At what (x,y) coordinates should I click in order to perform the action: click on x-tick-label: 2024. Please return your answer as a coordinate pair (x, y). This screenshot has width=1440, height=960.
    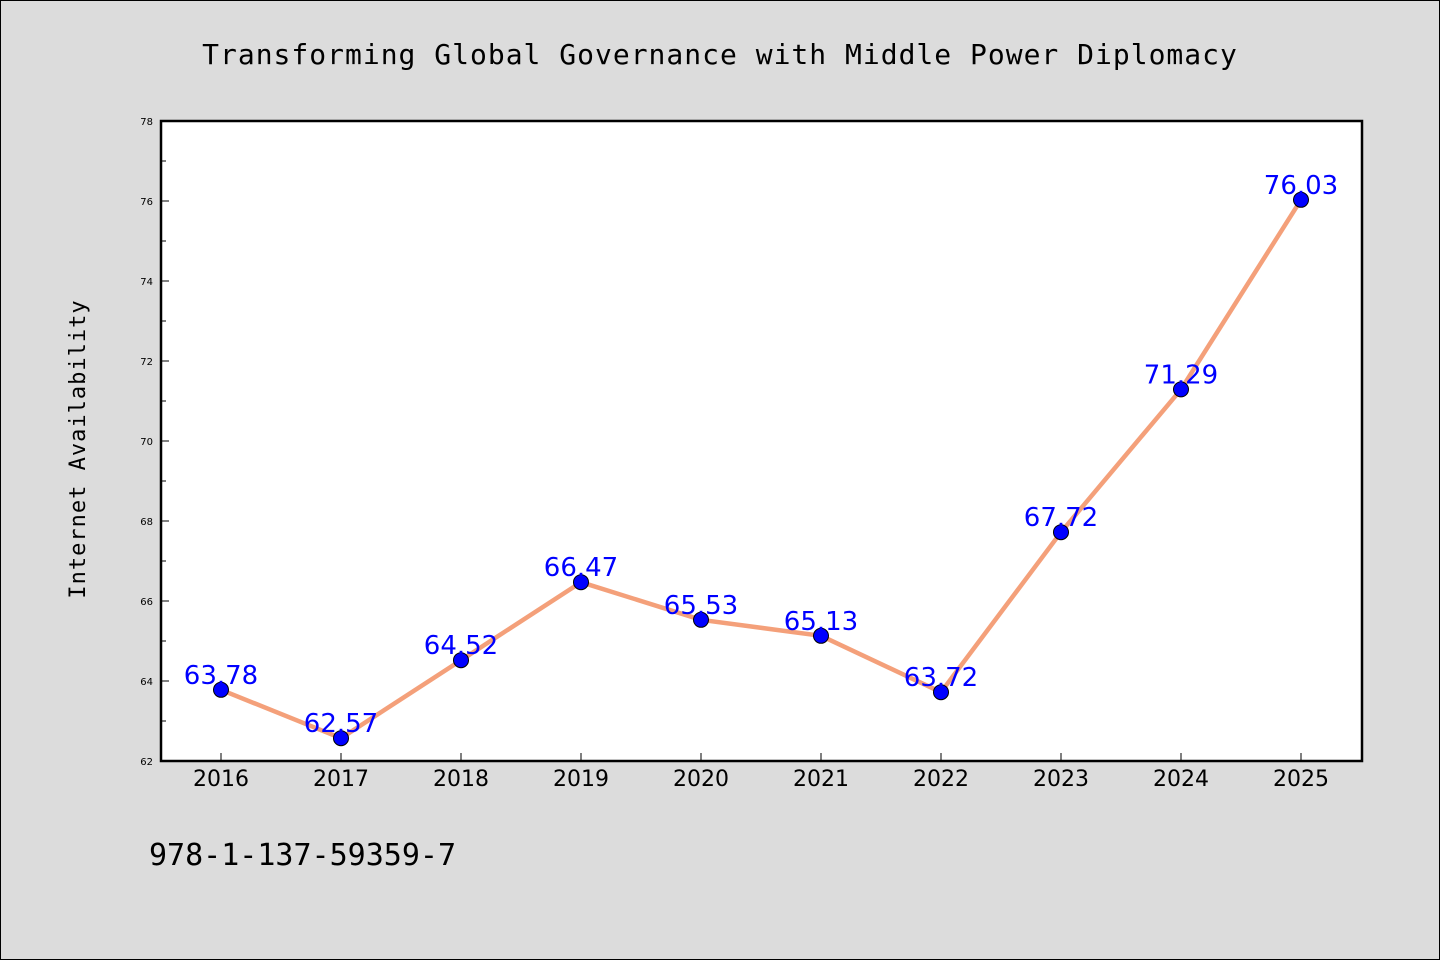
    Looking at the image, I should click on (1181, 779).